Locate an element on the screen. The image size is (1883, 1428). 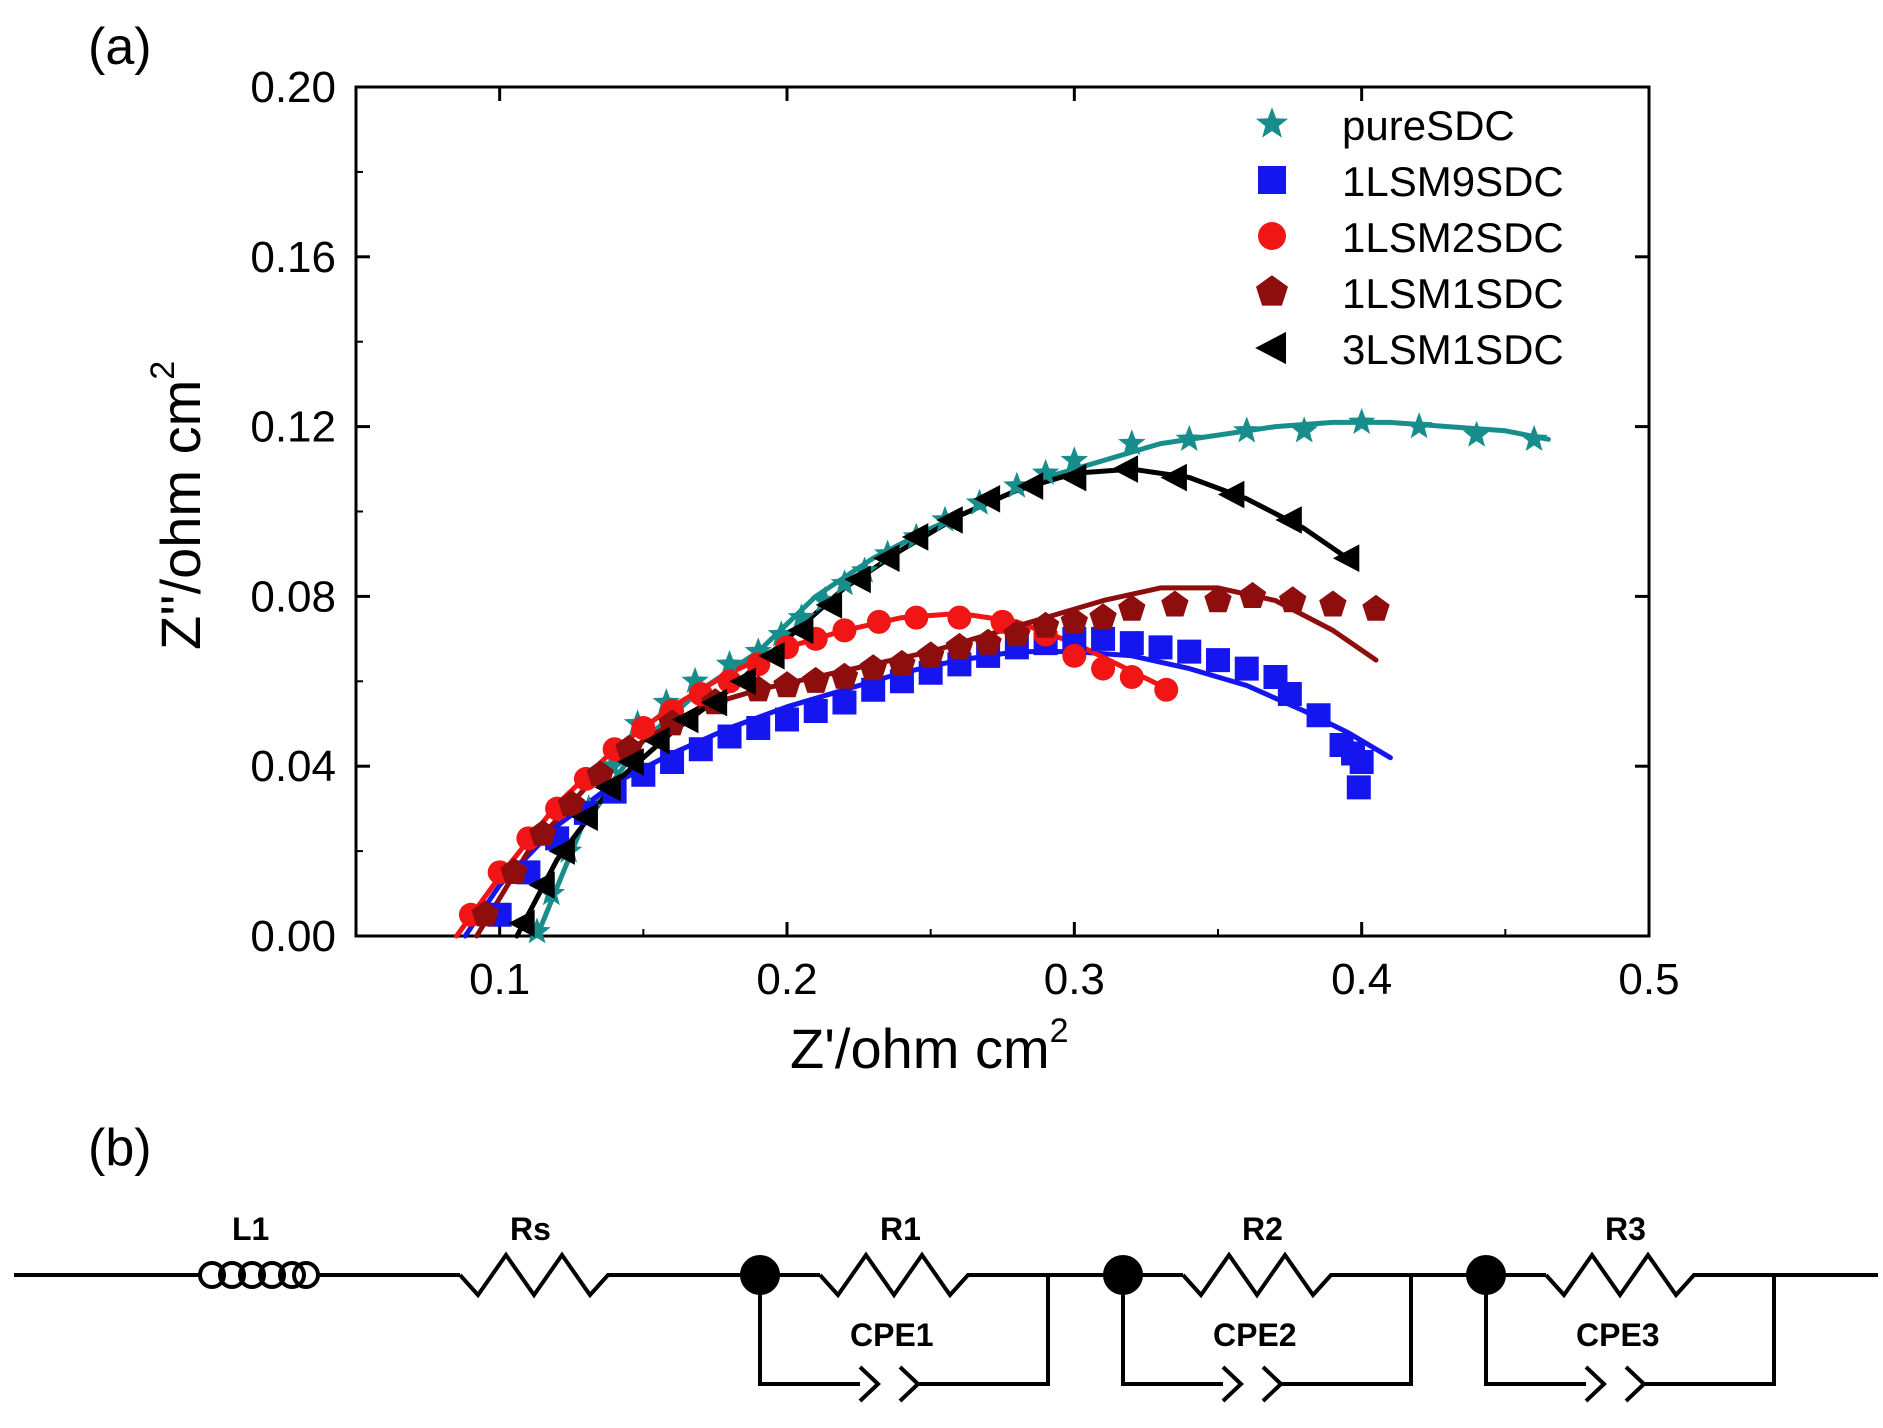
x-tick-label: 0.4 is located at coordinates (1361, 979).